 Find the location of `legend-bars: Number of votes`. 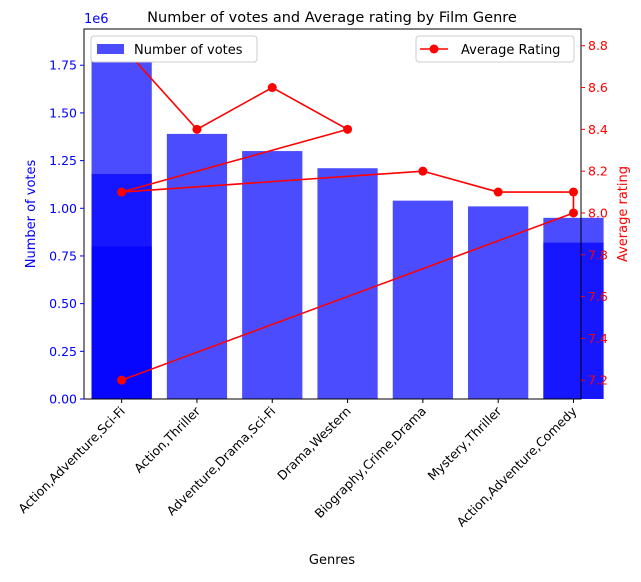

legend-bars: Number of votes is located at coordinates (174, 49).